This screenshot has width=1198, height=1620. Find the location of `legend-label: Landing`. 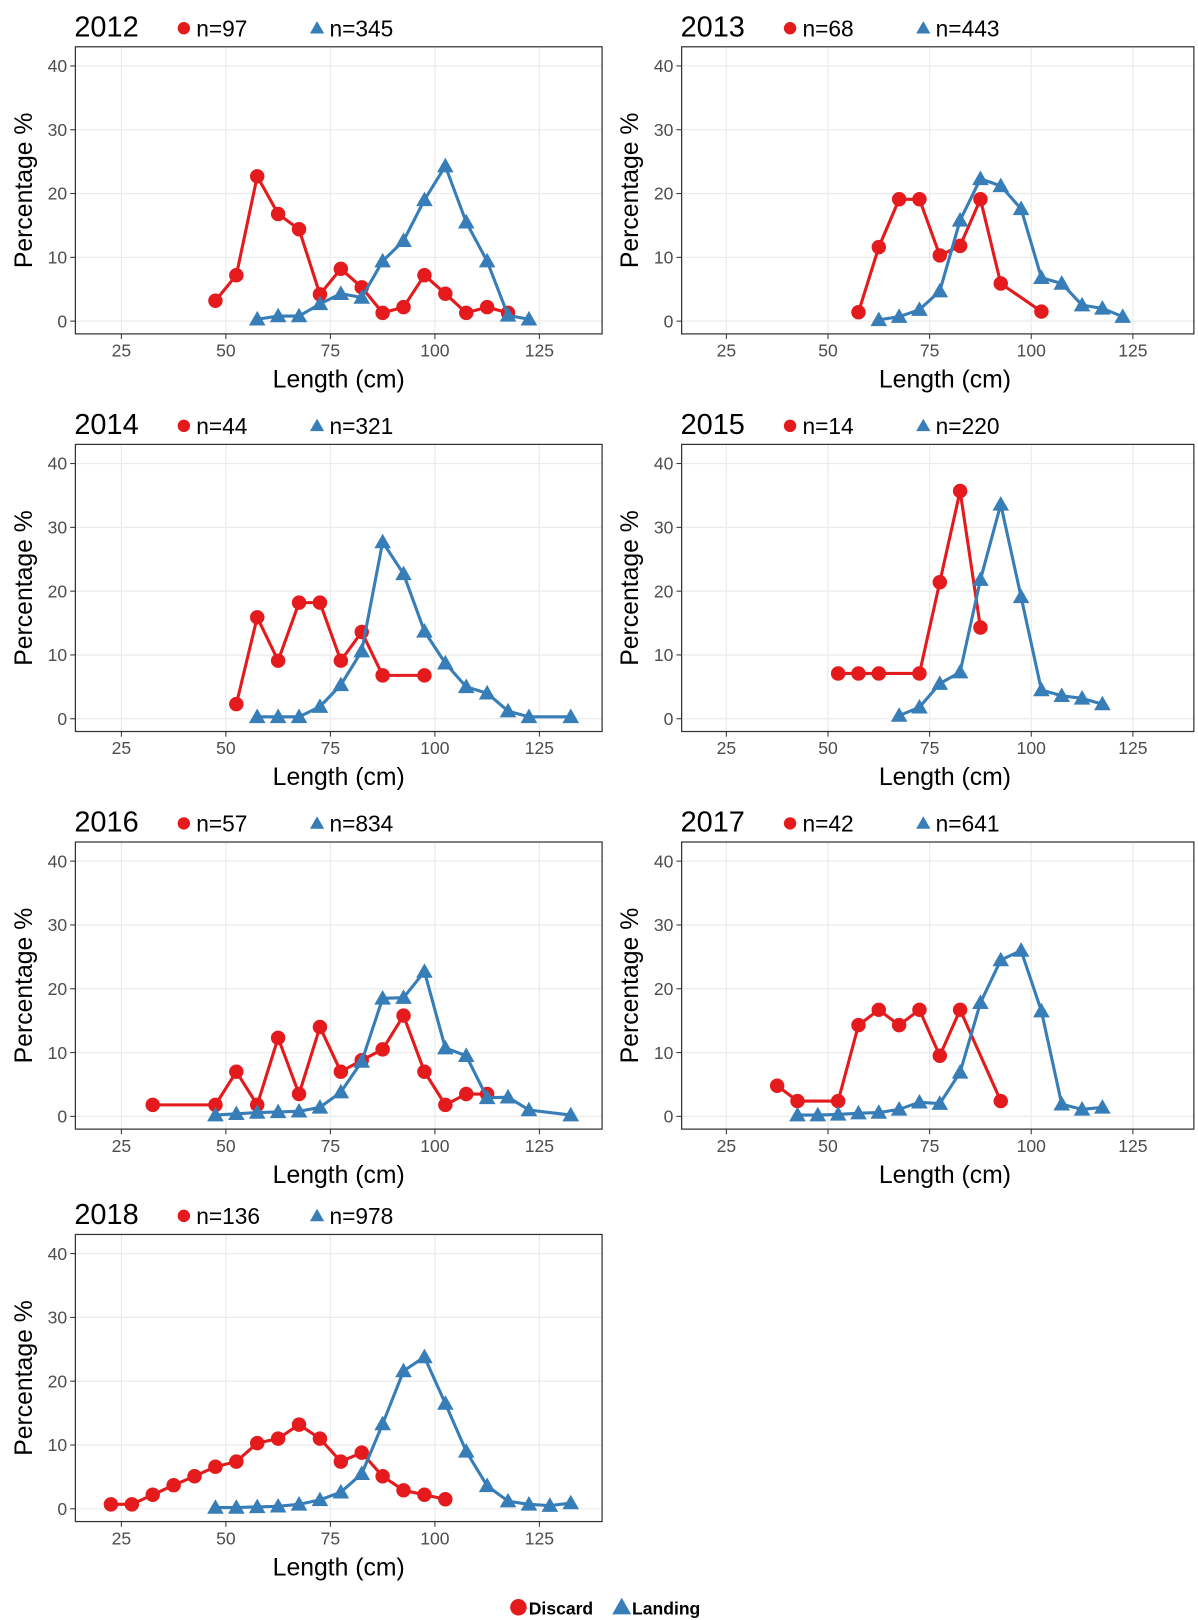

legend-label: Landing is located at coordinates (666, 1609).